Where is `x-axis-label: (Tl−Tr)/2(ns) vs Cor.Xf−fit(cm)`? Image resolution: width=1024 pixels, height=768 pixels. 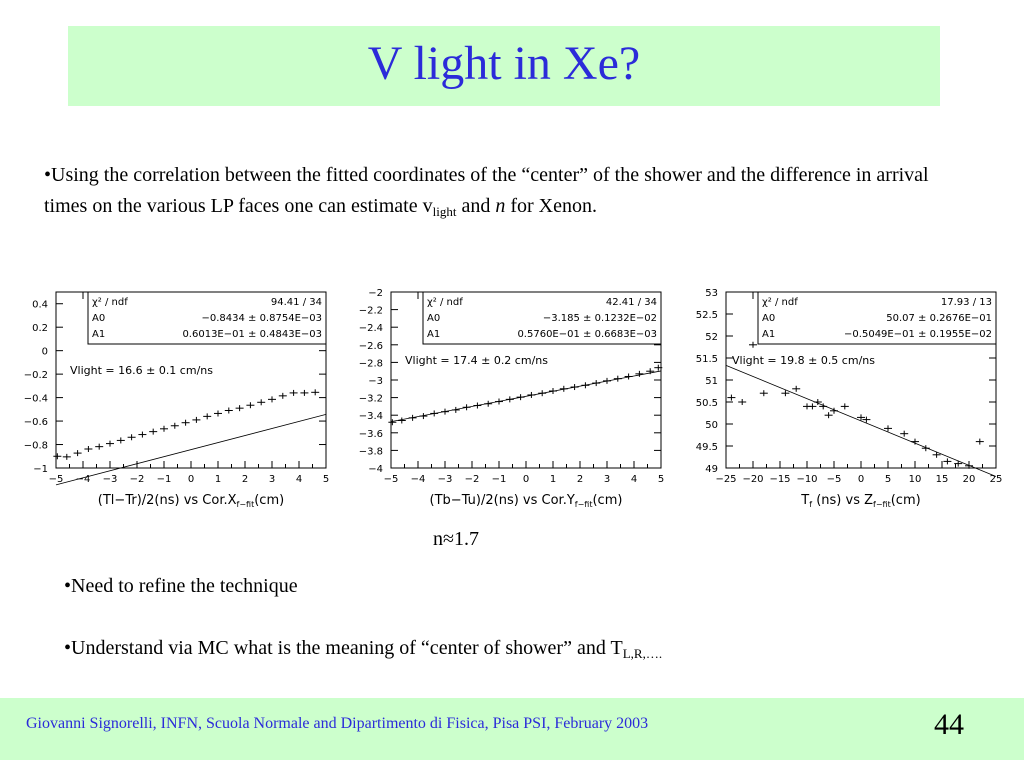
x-axis-label: (Tl−Tr)/2(ns) vs Cor.Xf−fit(cm) is located at coordinates (191, 501).